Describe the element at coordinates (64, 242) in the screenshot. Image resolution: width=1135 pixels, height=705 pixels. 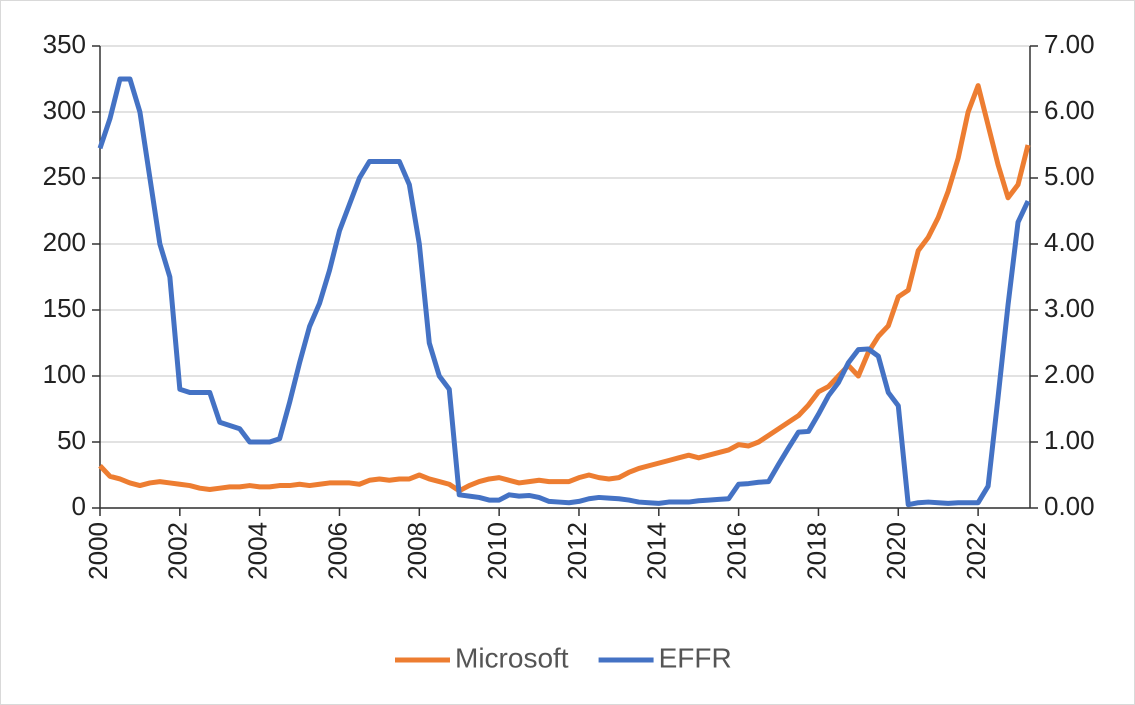
I see `y-tick-label: 200` at that location.